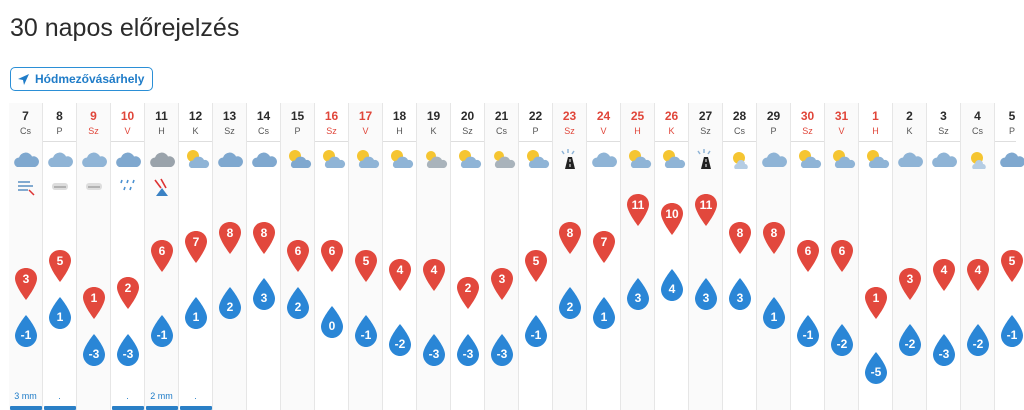 The height and width of the screenshot is (410, 1024). Describe the element at coordinates (434, 256) in the screenshot. I see `day-column: 19 K 4 -3` at that location.